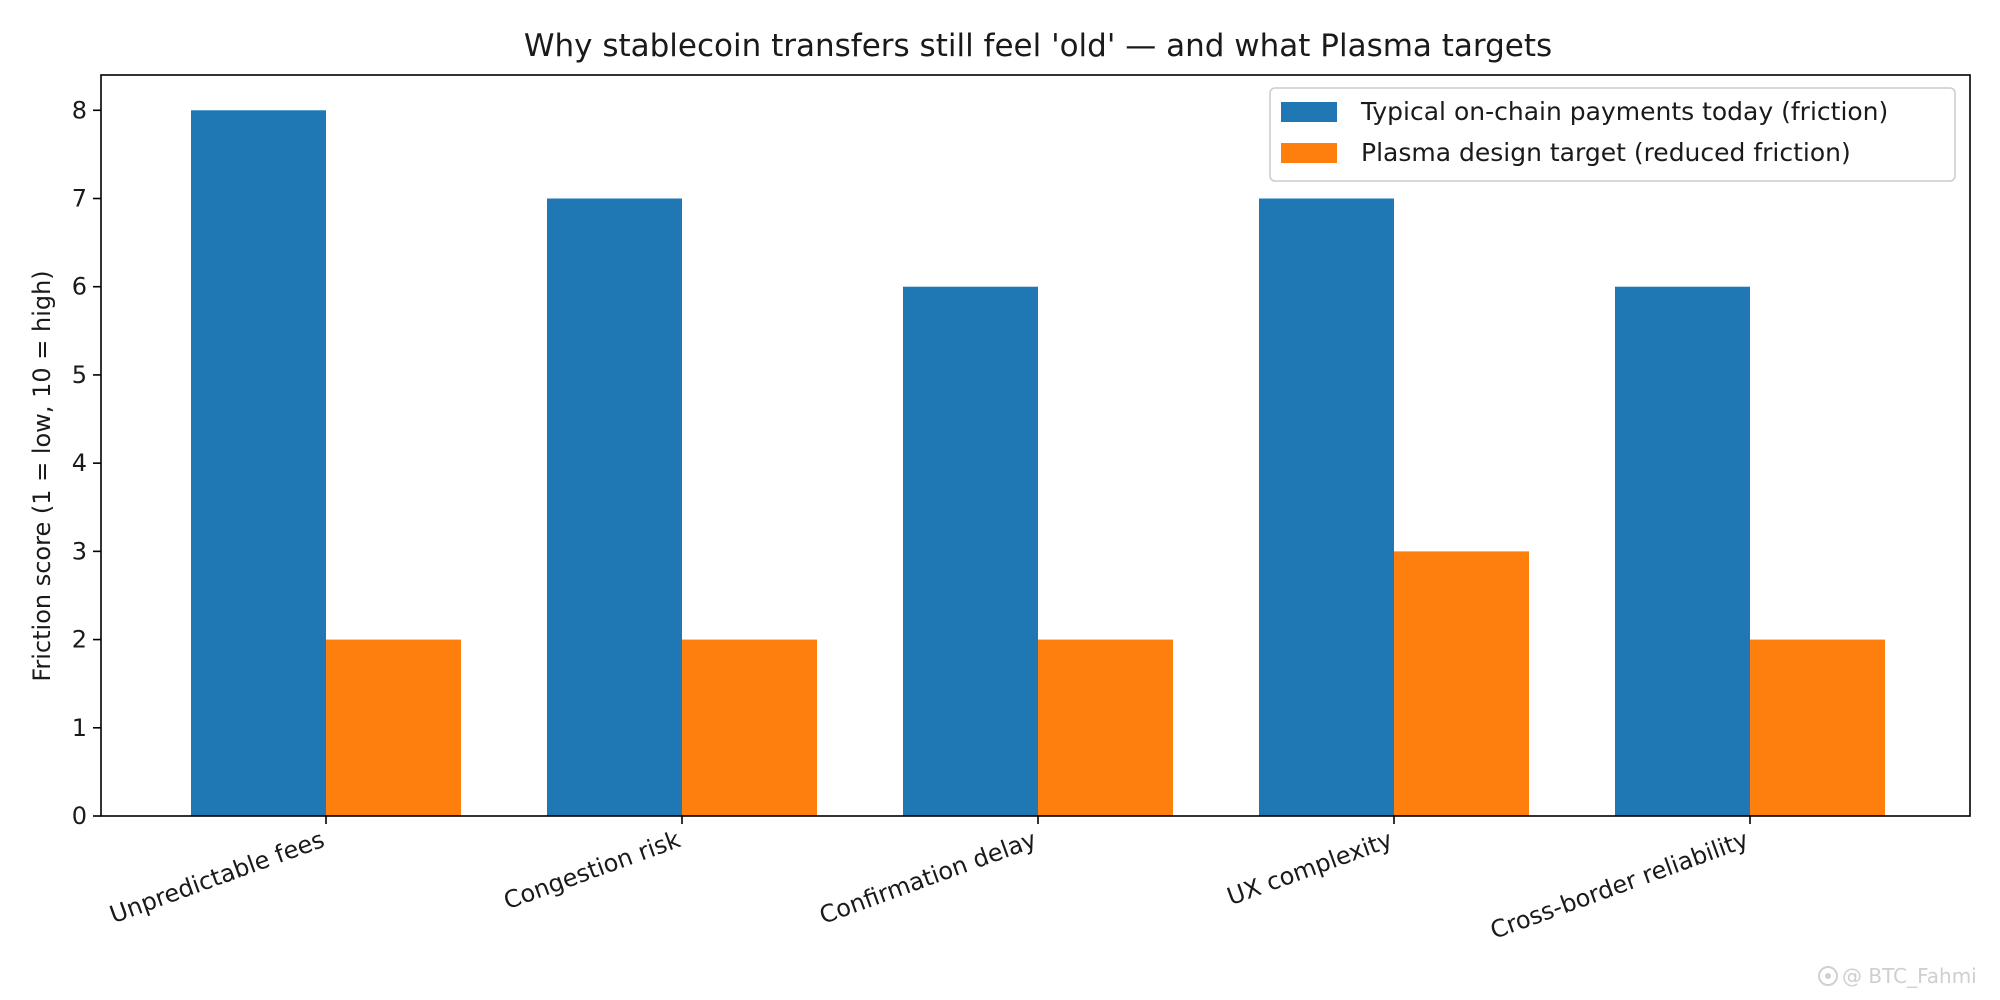 The width and height of the screenshot is (2000, 1000). I want to click on watermark: @ BTC_Fahmi, so click(1897, 976).